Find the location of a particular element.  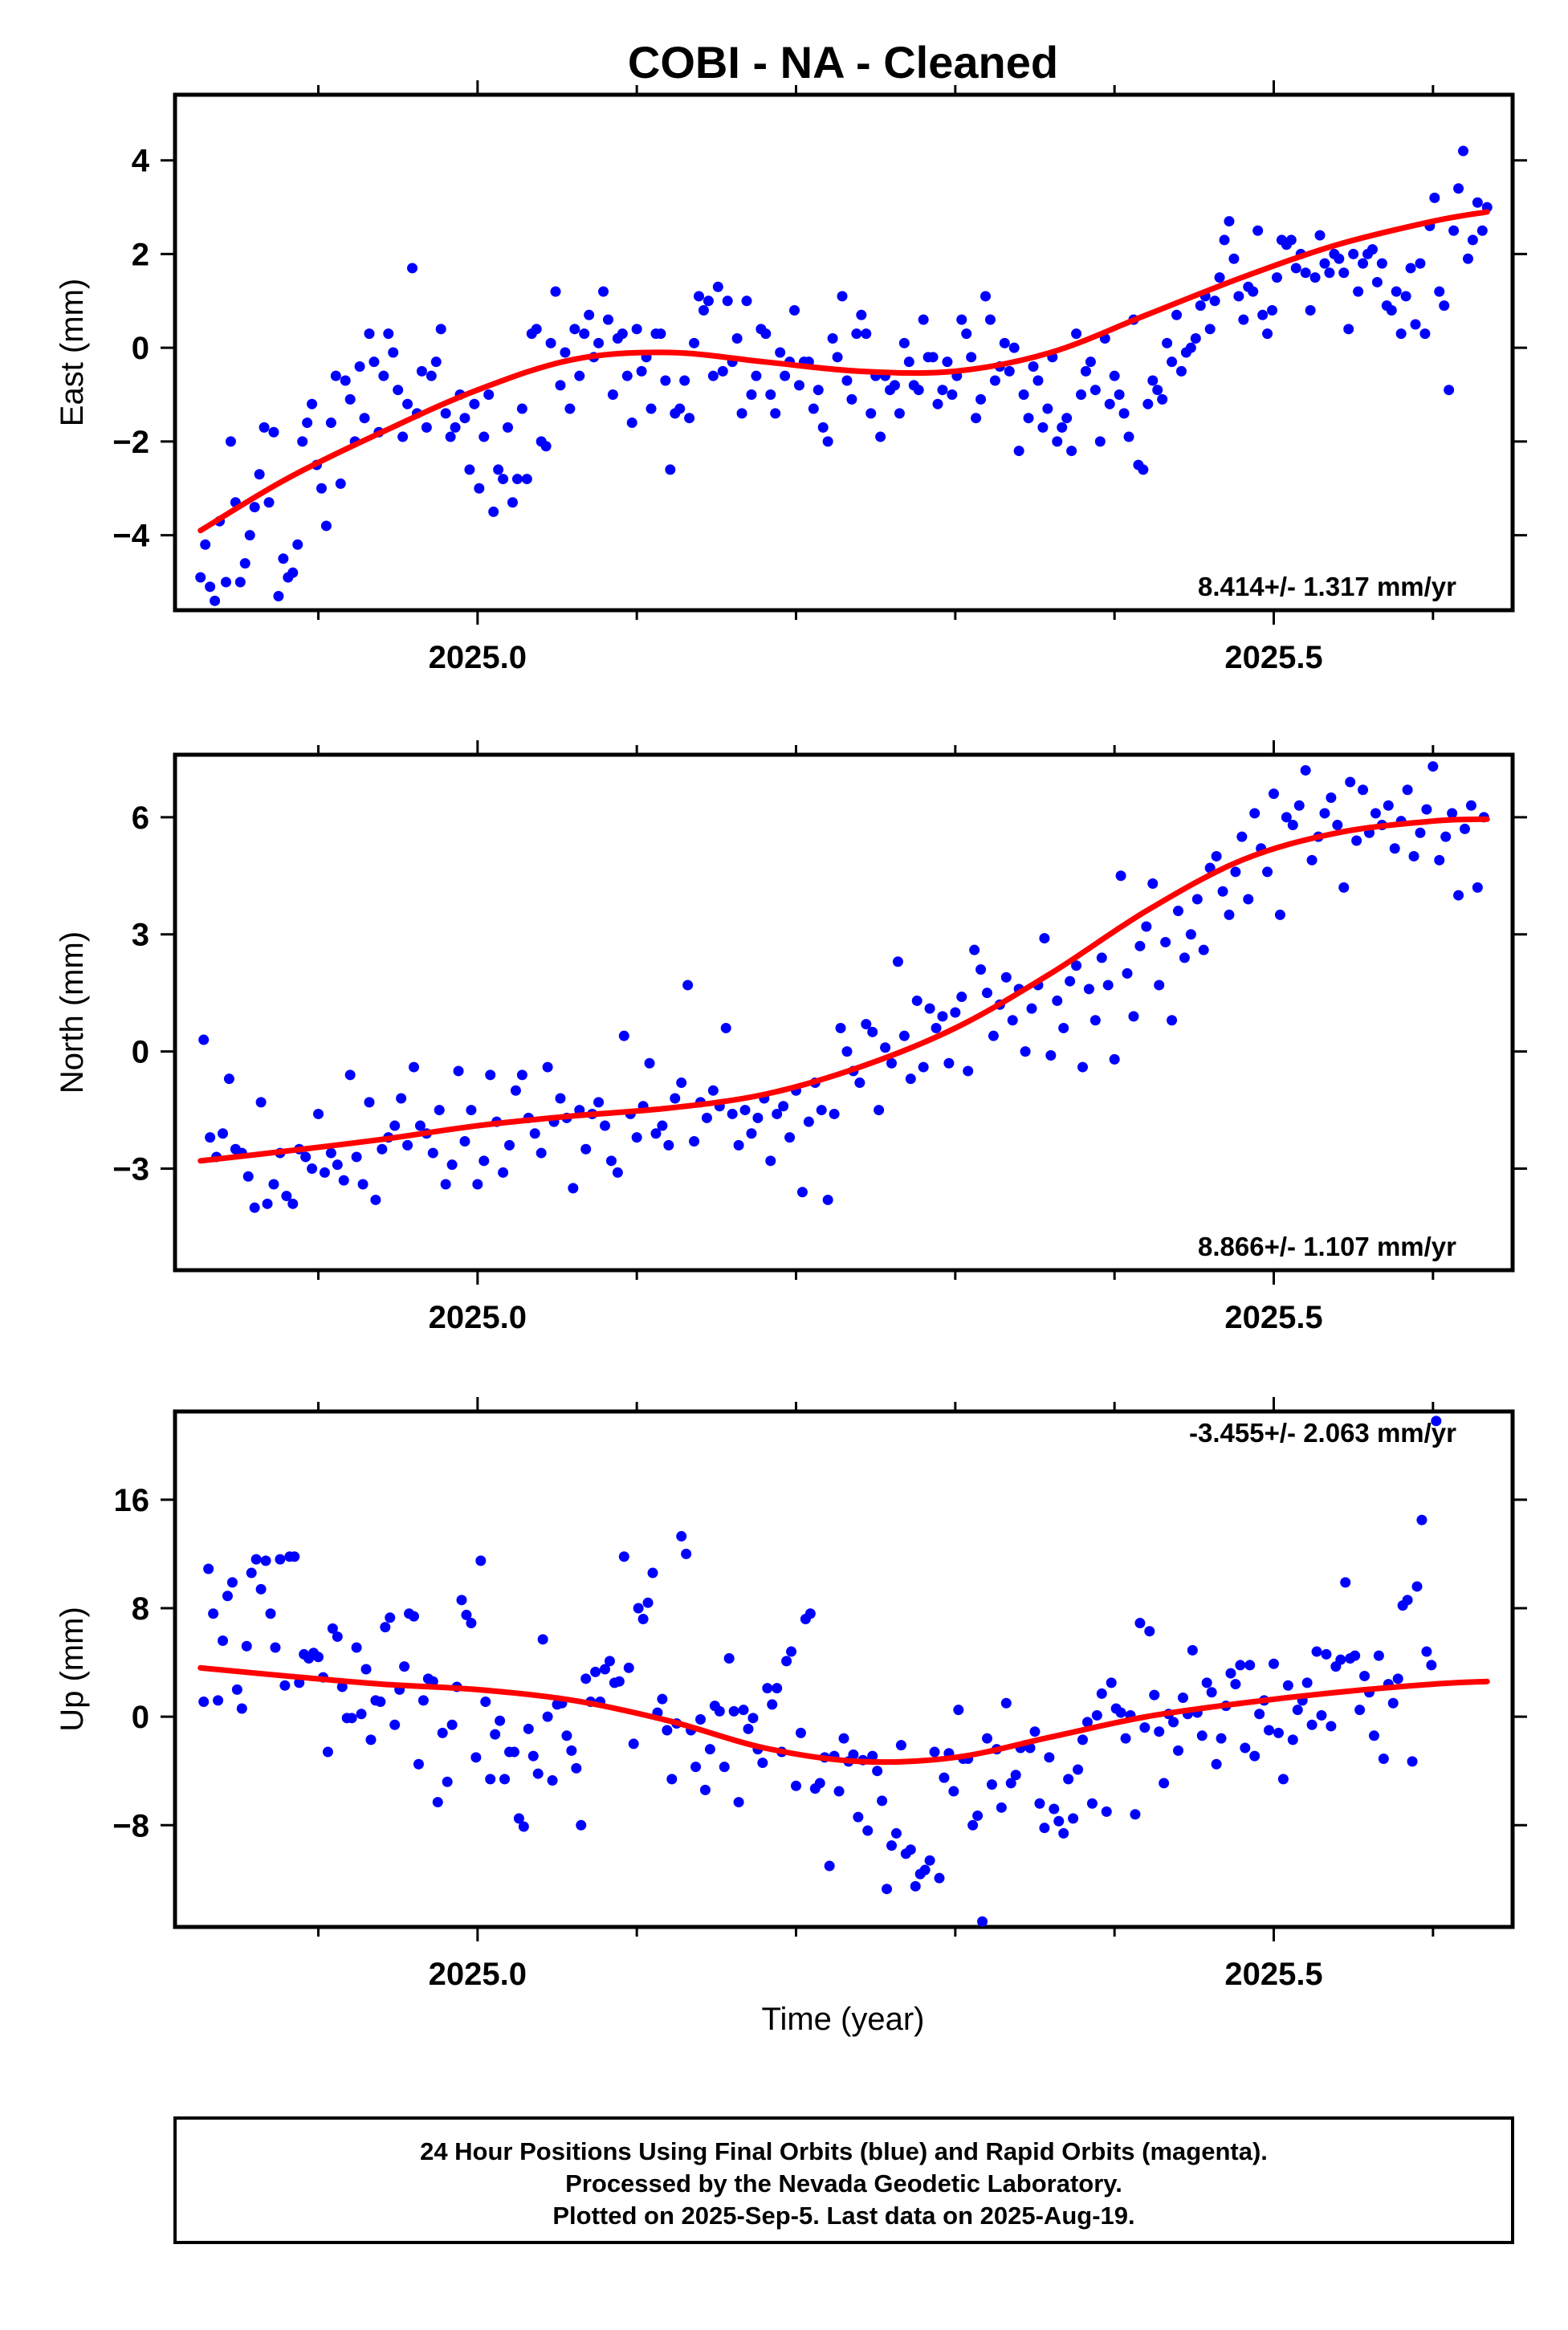

up-rate-label: -3.455+/- 2.063 mm/yr is located at coordinates (1322, 1433).